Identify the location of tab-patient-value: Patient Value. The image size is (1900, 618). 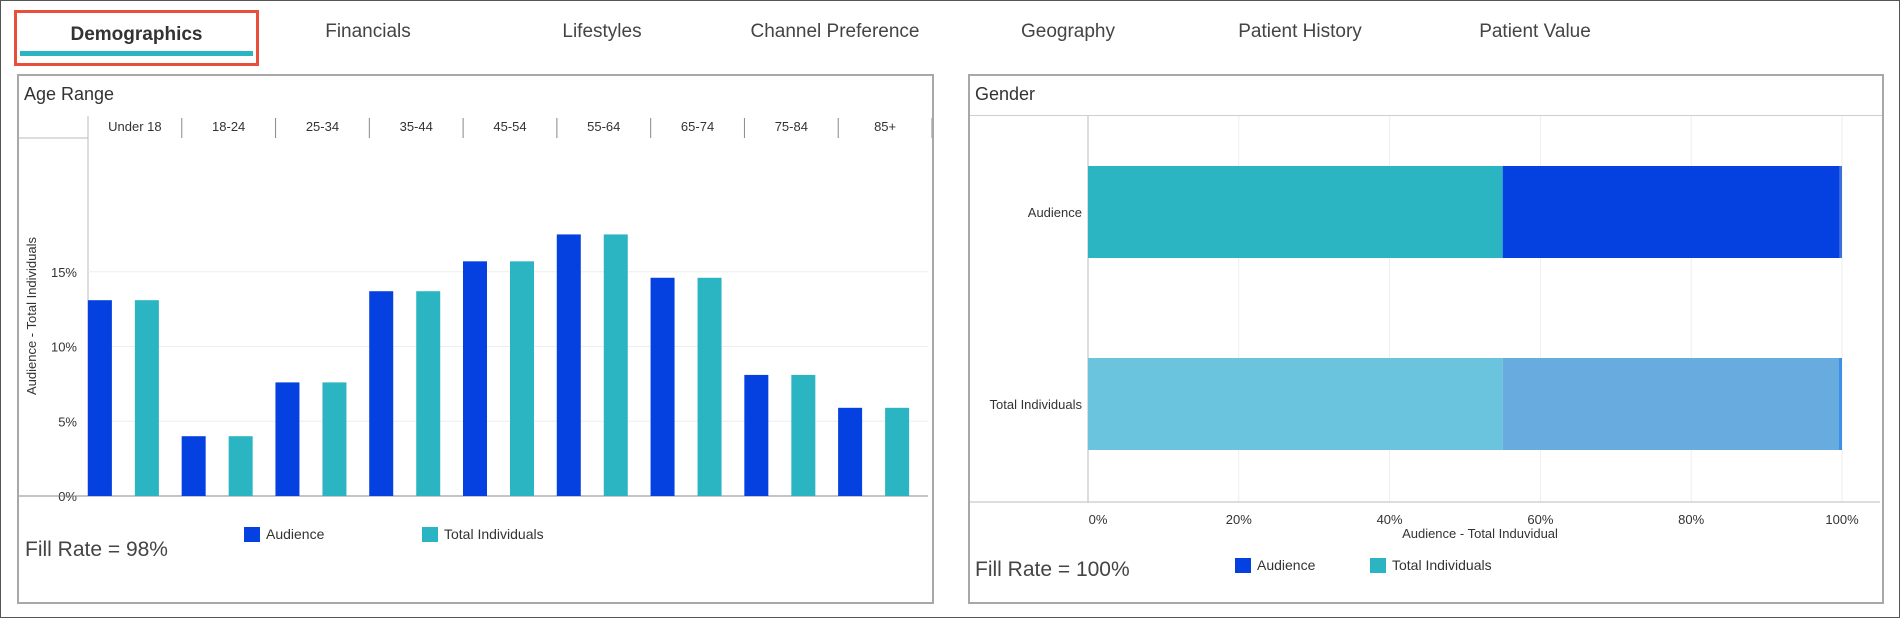
(1535, 38).